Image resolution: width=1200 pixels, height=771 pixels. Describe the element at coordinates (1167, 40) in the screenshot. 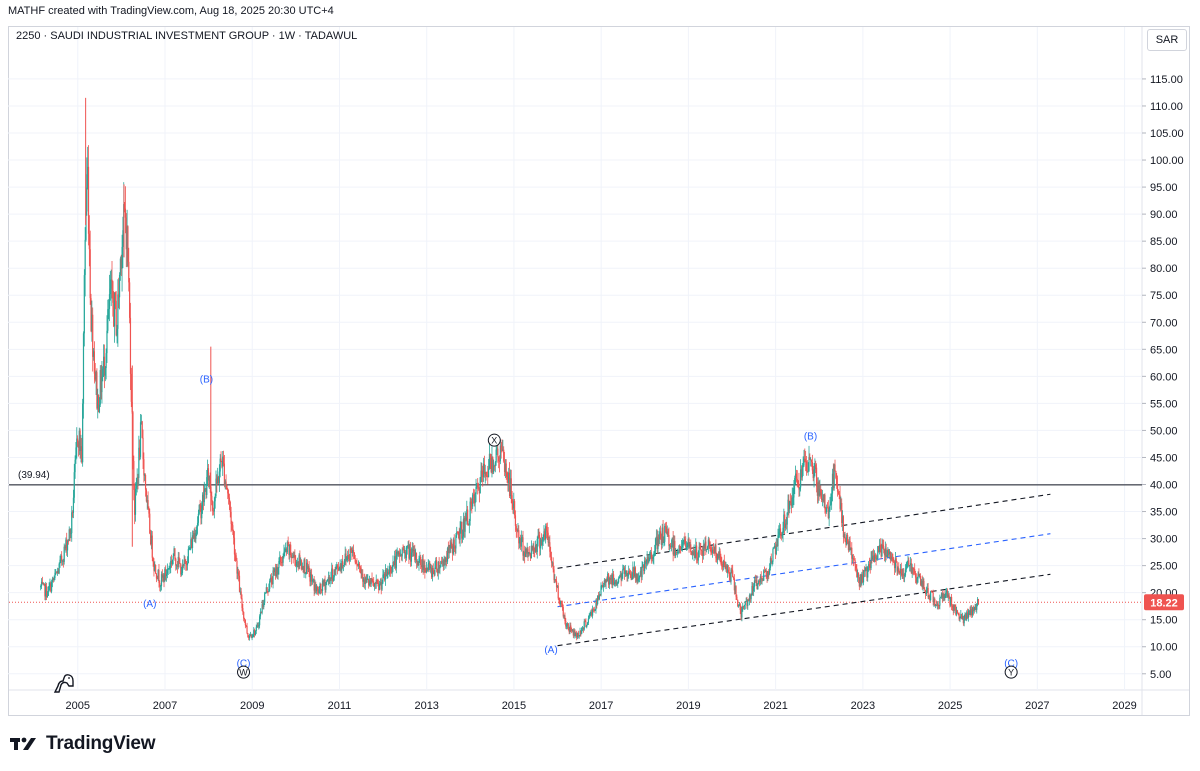

I see `currency-selector: SAR` at that location.